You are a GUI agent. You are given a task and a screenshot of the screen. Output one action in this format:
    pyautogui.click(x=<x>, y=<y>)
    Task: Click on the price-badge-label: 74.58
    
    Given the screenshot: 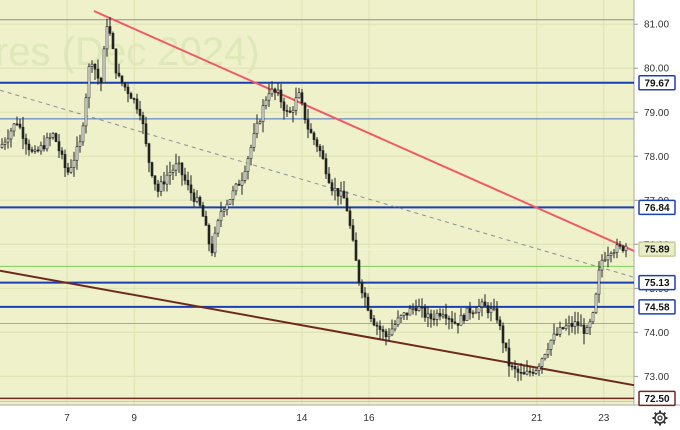 What is the action you would take?
    pyautogui.click(x=656, y=307)
    